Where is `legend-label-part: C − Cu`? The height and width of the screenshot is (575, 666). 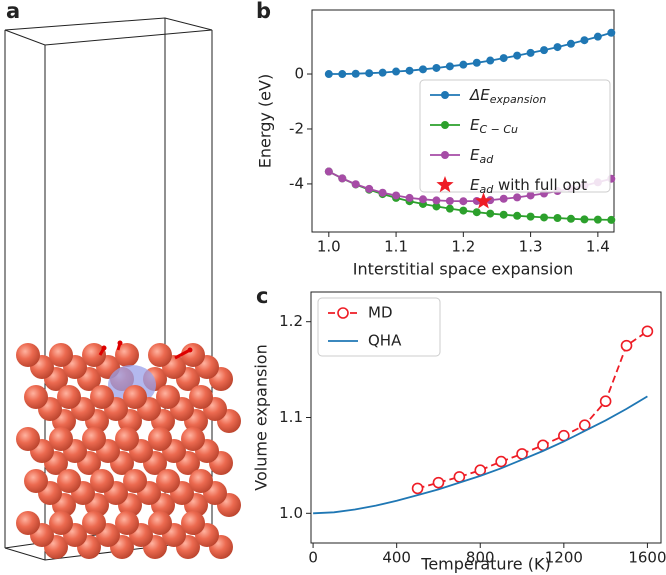
legend-label-part: C − Cu is located at coordinates (498, 129).